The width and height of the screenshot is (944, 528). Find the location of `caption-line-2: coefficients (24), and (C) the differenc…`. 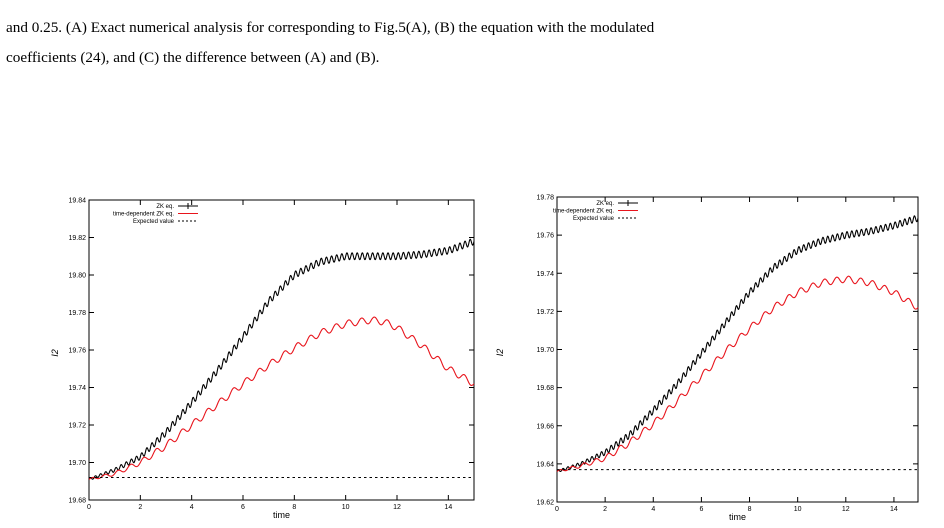

caption-line-2: coefficients (24), and (C) the differenc… is located at coordinates (193, 57).